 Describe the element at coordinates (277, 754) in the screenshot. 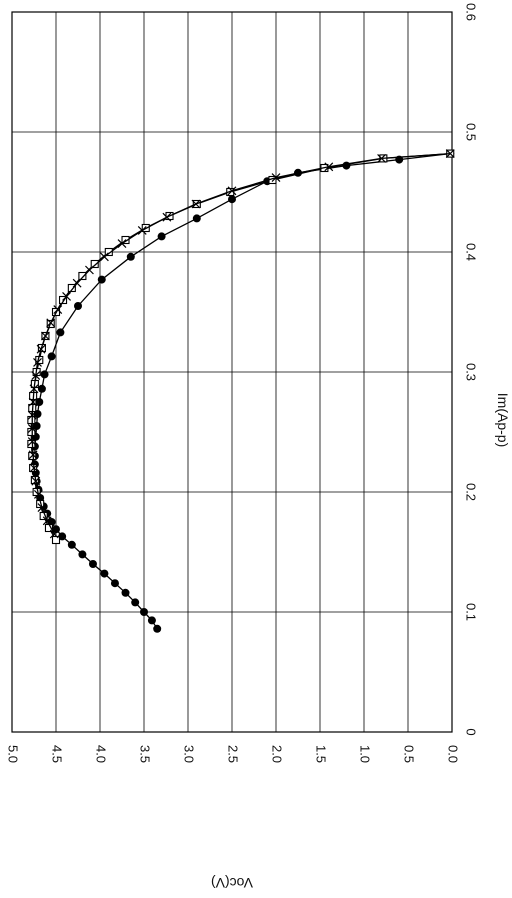

I see `y-tick-label: 2.0` at that location.